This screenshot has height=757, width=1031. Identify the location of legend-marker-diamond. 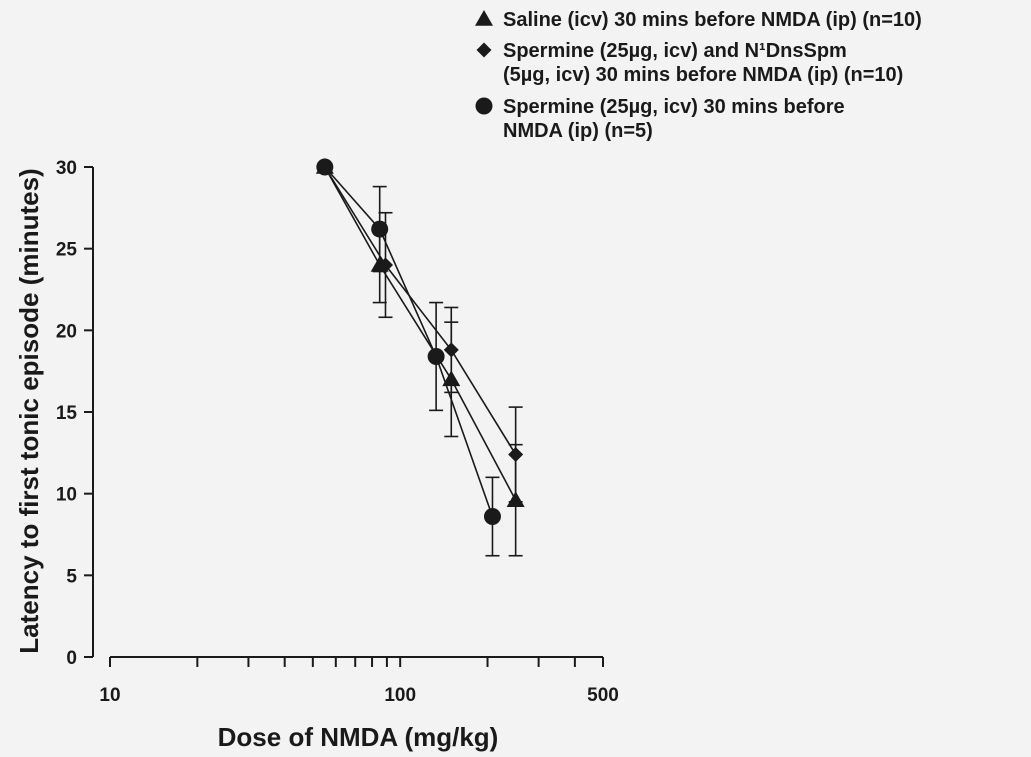
(484, 50).